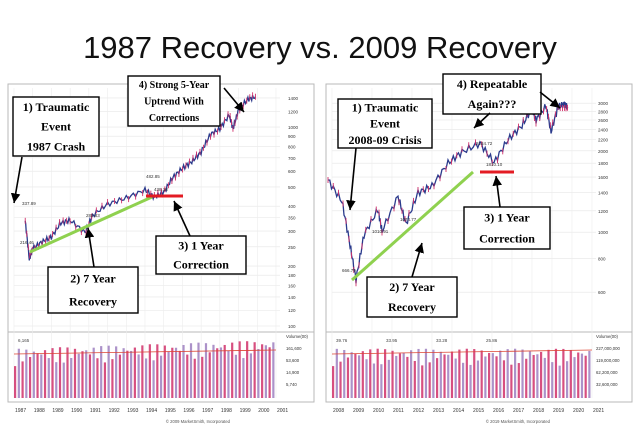 Image resolution: width=640 pixels, height=446 pixels. I want to click on price-tick-label: 140, so click(292, 297).